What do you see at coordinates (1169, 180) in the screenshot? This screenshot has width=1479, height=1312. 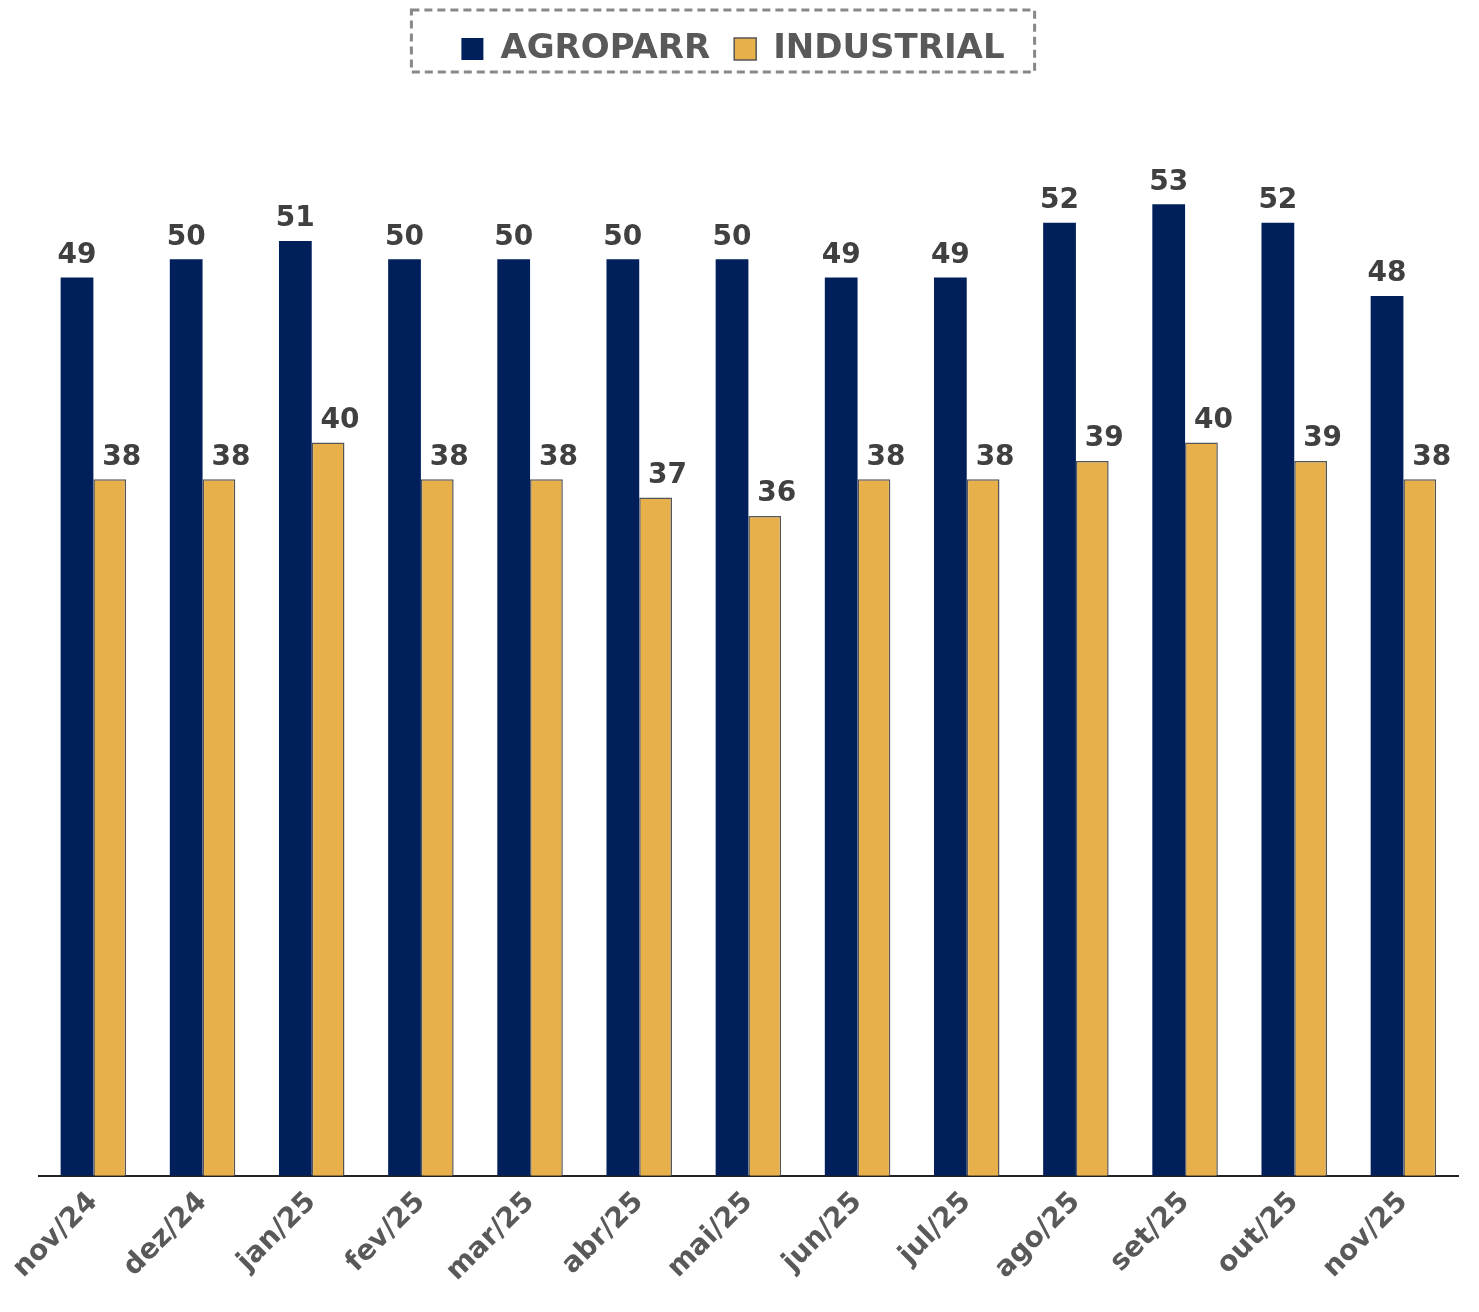 I see `data-label: 53` at bounding box center [1169, 180].